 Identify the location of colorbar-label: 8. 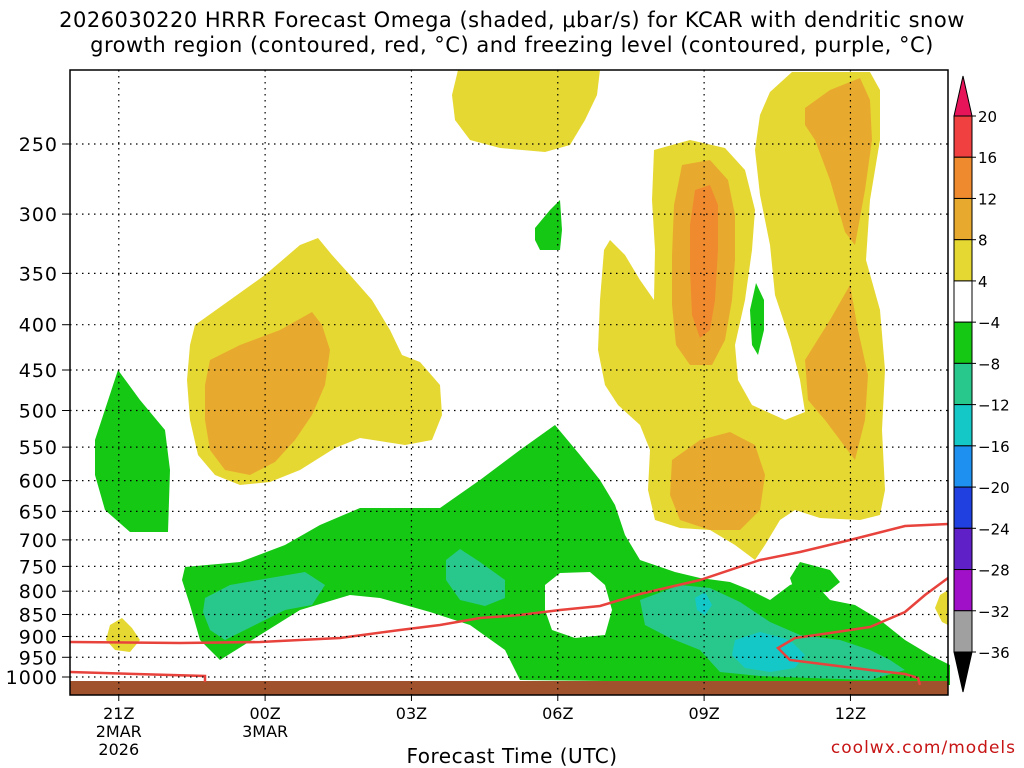
(983, 241).